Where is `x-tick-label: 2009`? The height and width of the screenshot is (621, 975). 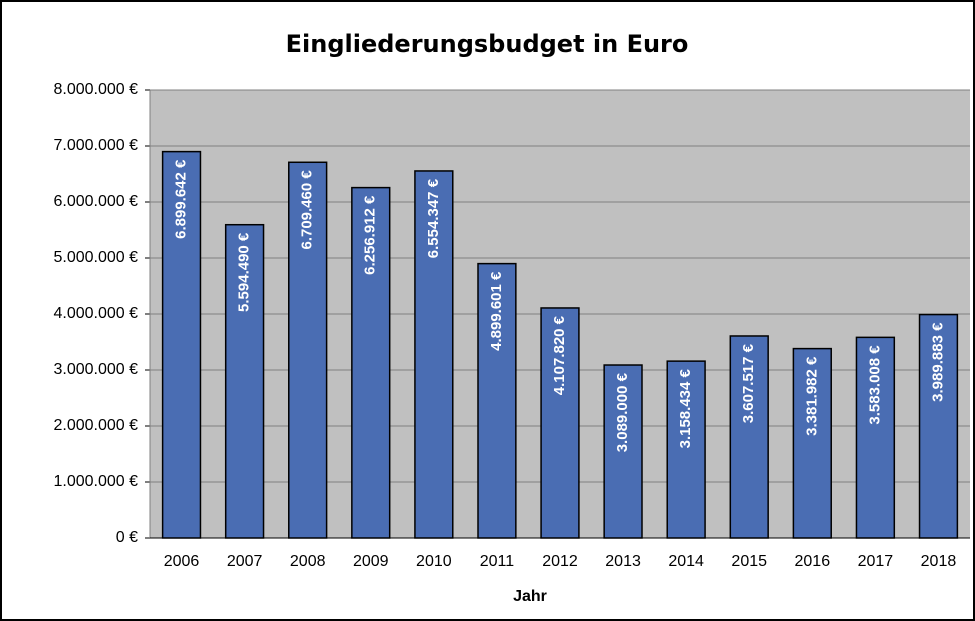
x-tick-label: 2009 is located at coordinates (371, 561).